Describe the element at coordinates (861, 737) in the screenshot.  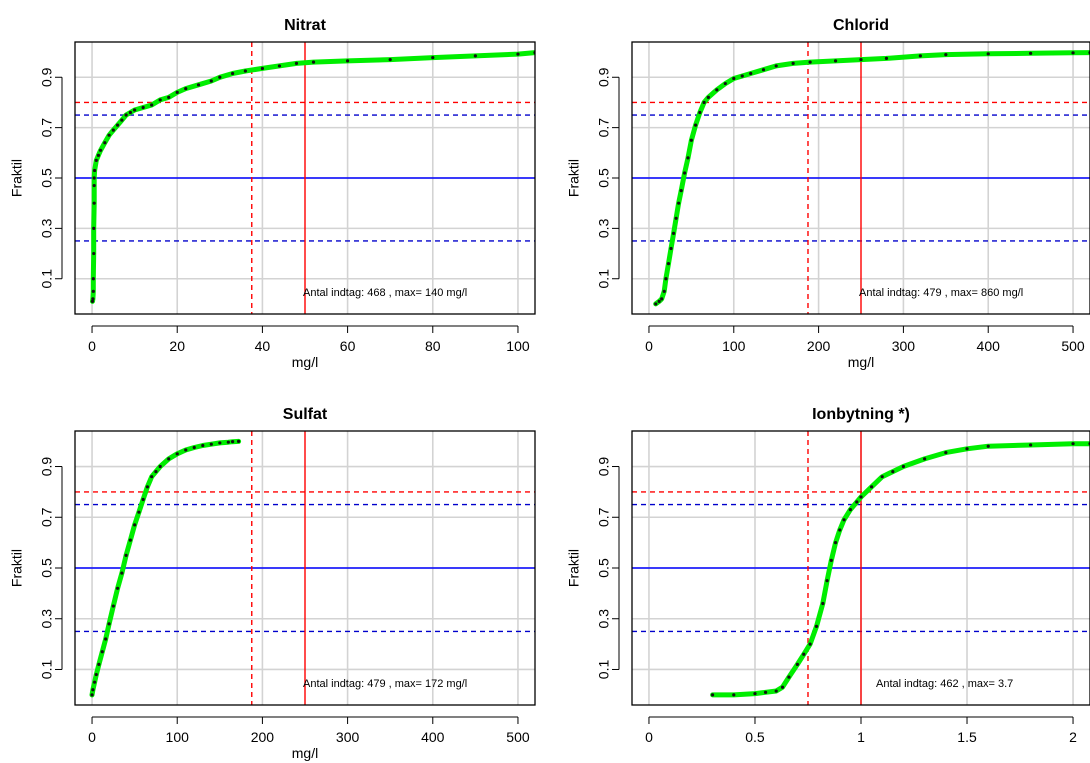
I see `x-tick-label: 1` at that location.